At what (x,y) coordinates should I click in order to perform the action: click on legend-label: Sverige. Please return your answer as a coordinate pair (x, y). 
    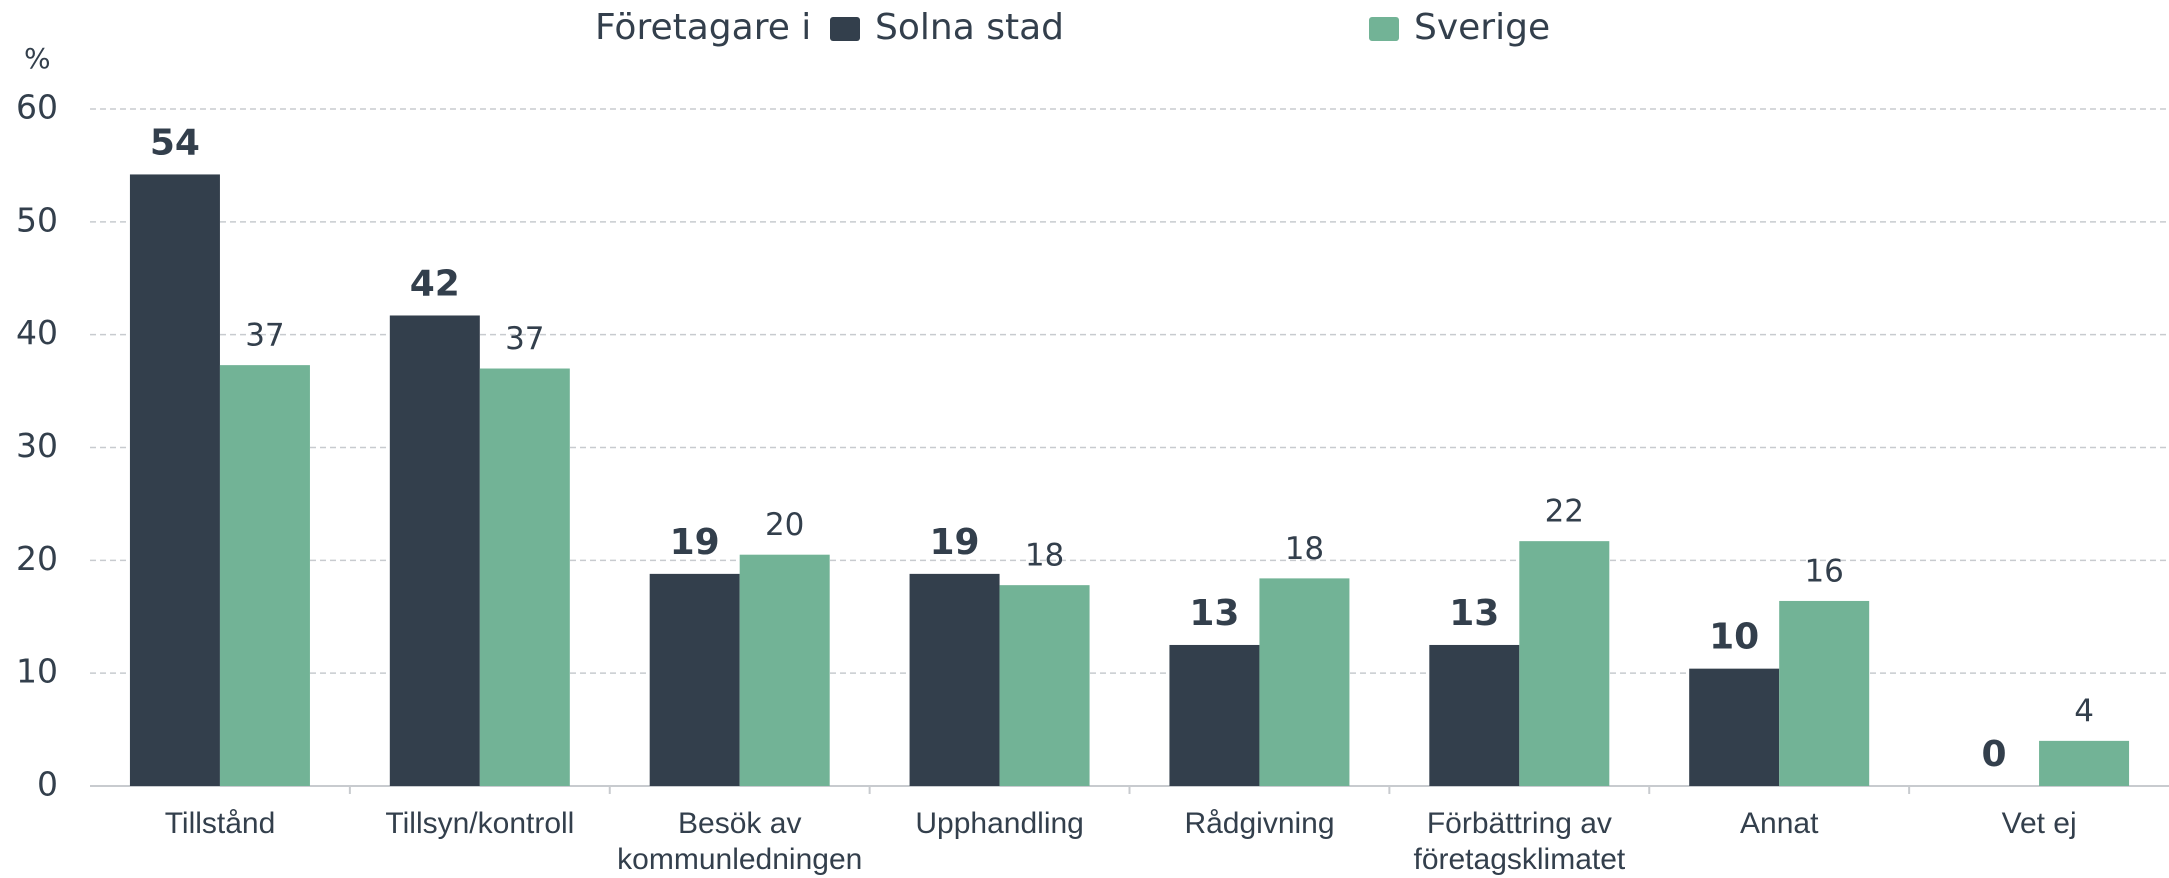
    Looking at the image, I should click on (1482, 27).